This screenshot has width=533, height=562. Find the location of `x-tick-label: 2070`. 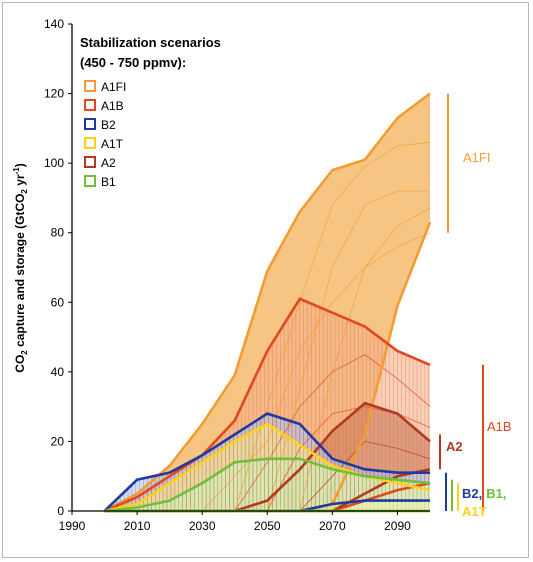

x-tick-label: 2070 is located at coordinates (332, 526).